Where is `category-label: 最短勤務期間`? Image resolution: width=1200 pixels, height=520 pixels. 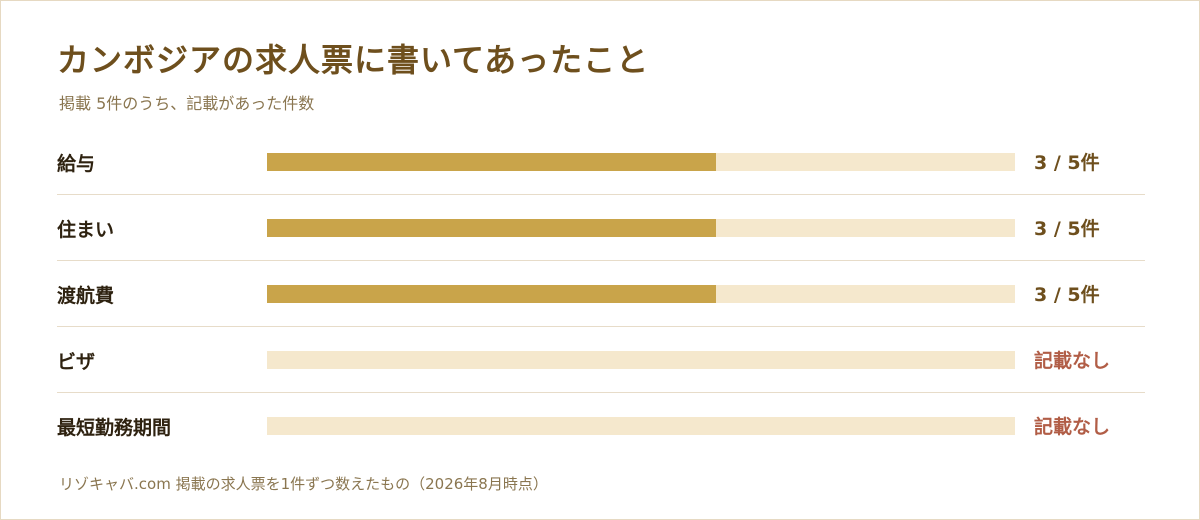
category-label: 最短勤務期間 is located at coordinates (114, 428).